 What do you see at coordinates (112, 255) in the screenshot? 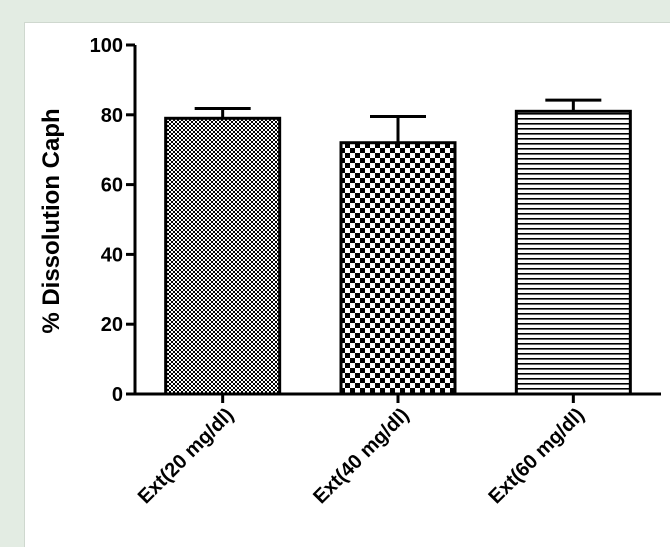
I see `y-tick-label: 40` at bounding box center [112, 255].